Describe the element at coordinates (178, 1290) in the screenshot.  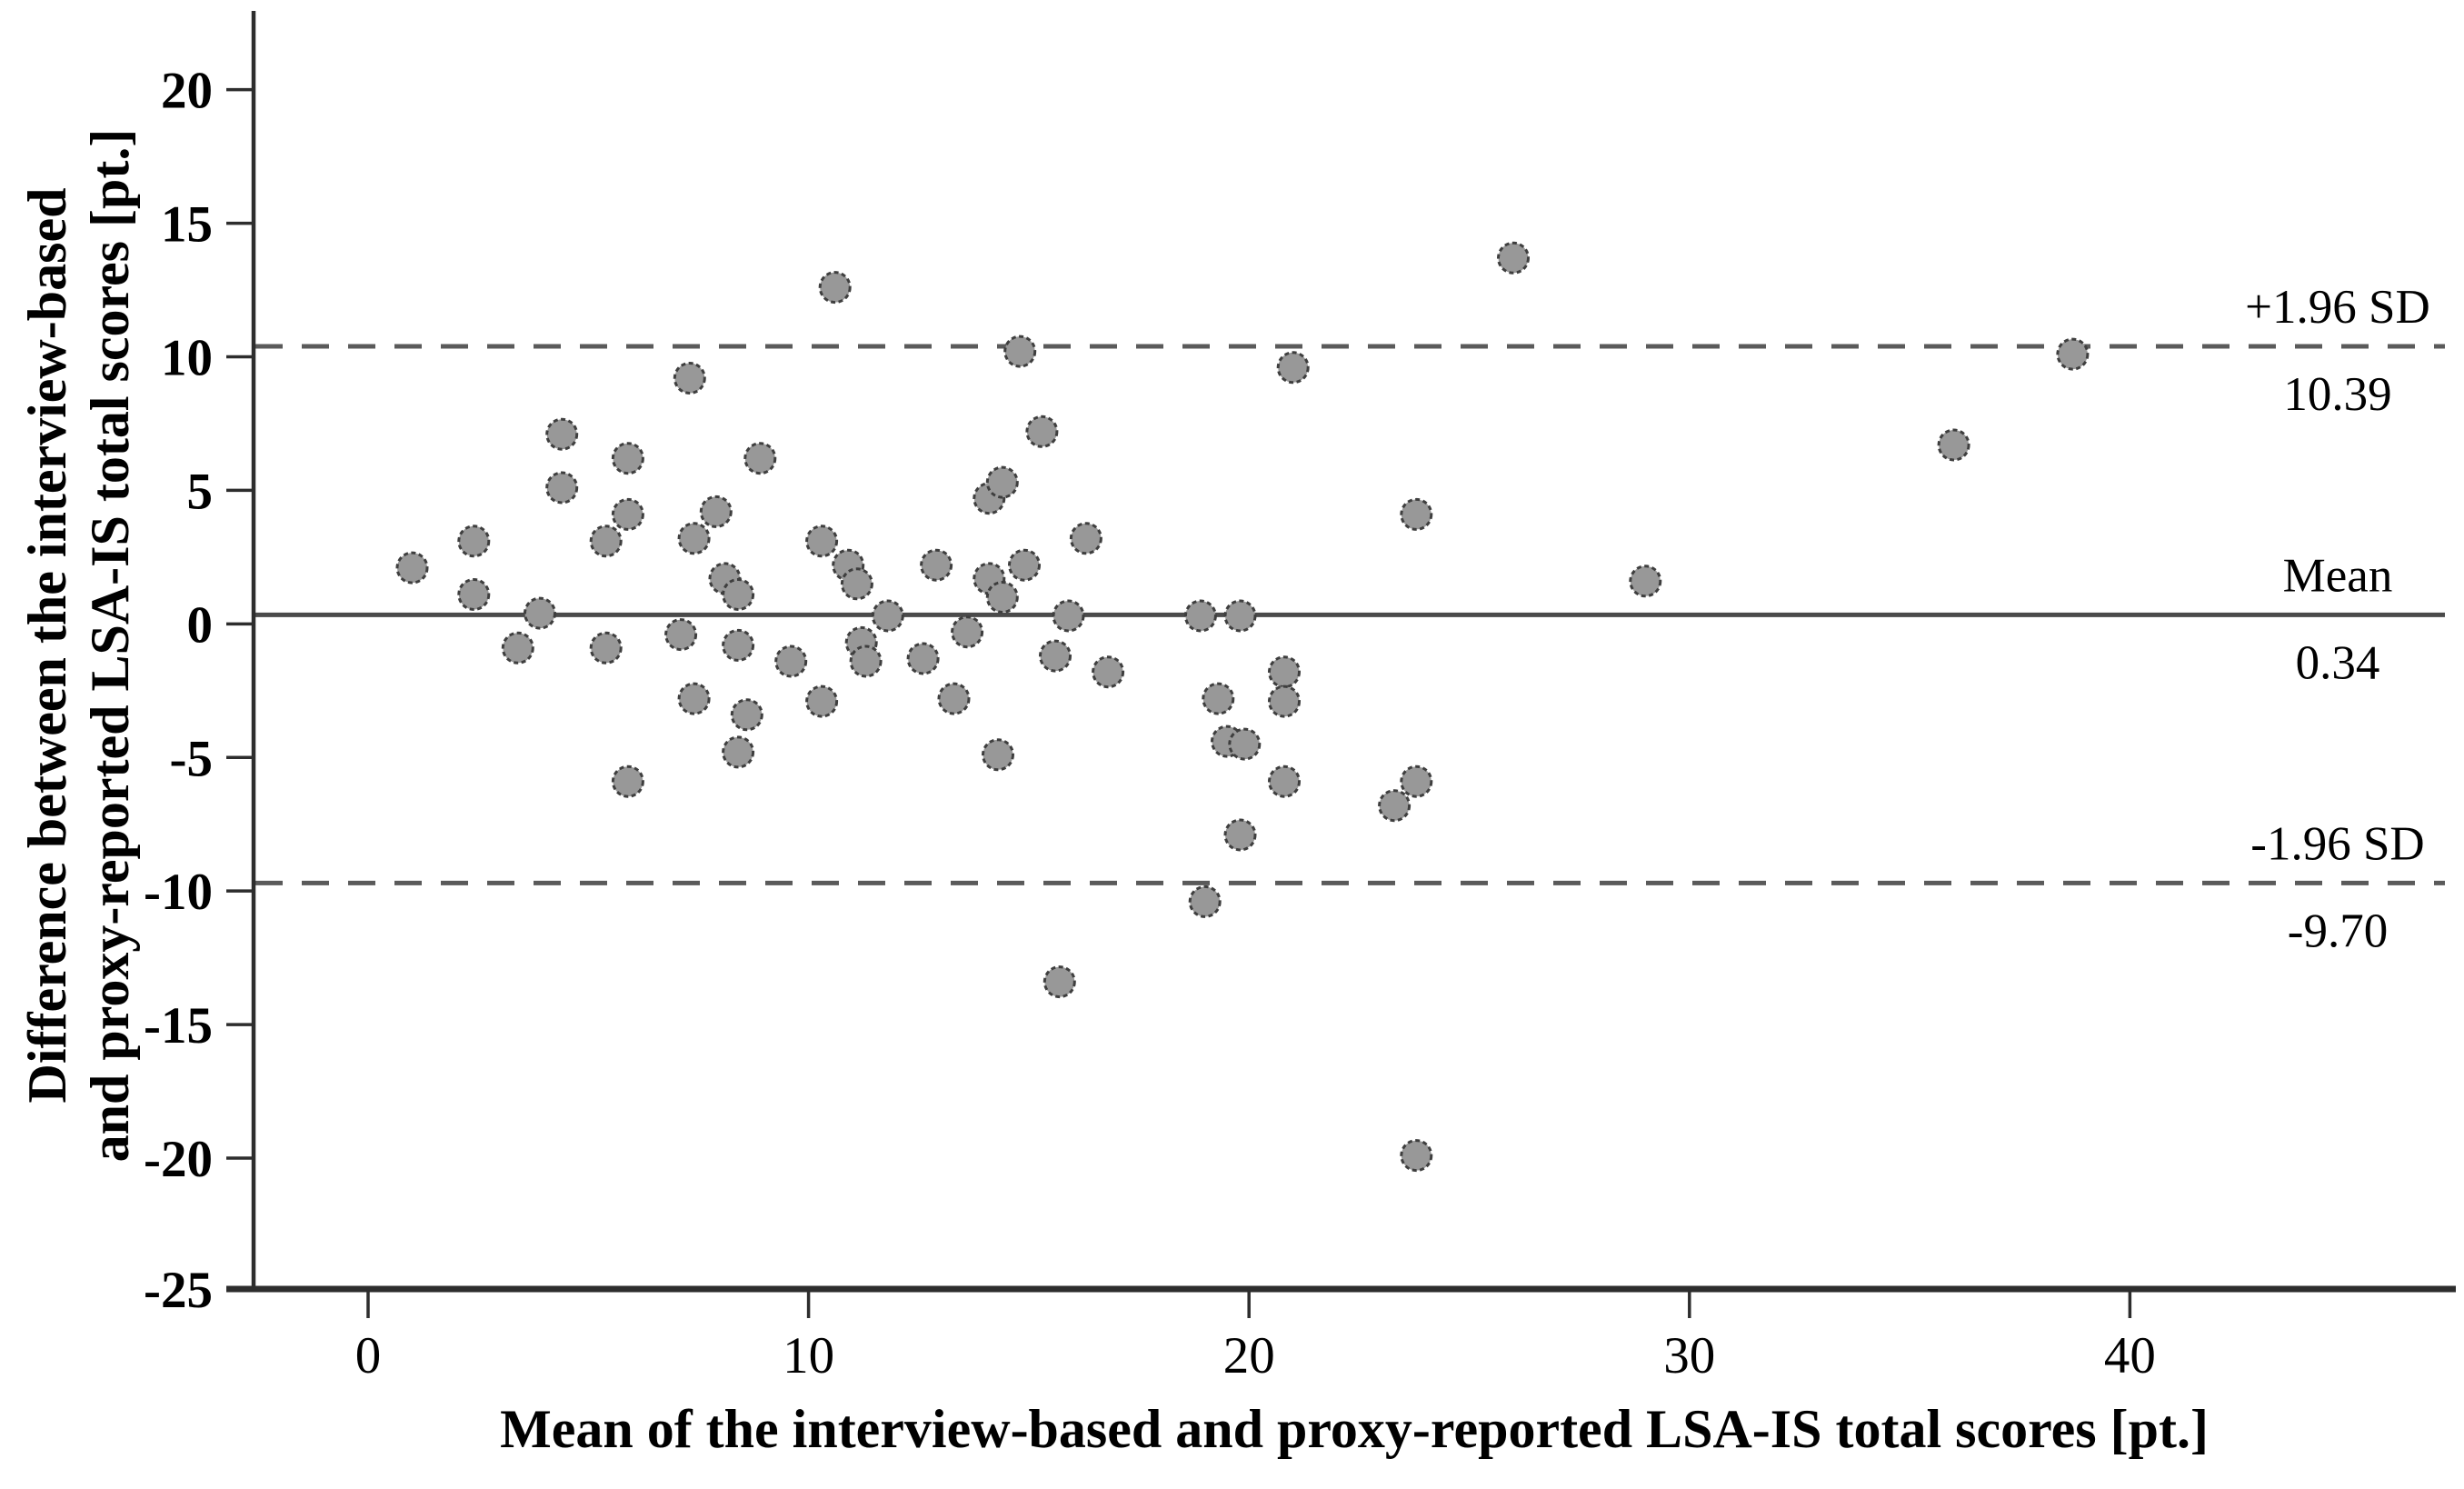
I see `y-tick-label: -25` at that location.